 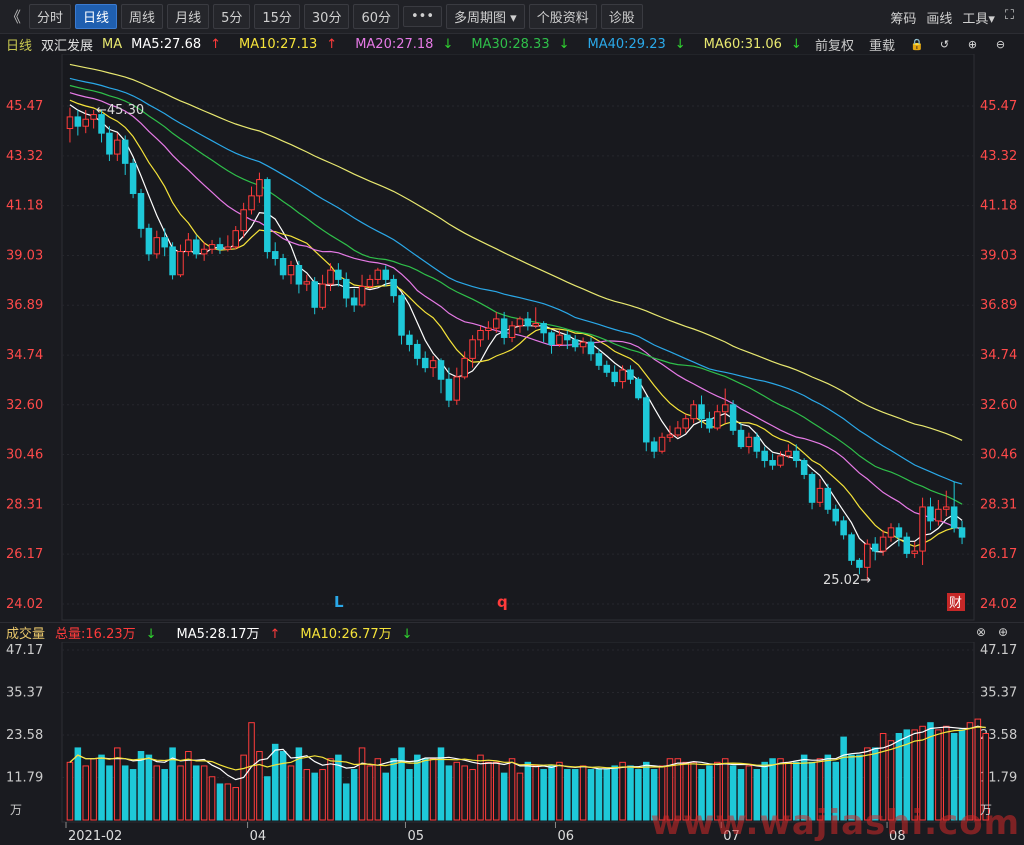 I want to click on date-axis: 2021-02 04 05 06 07 08, so click(x=485, y=833).